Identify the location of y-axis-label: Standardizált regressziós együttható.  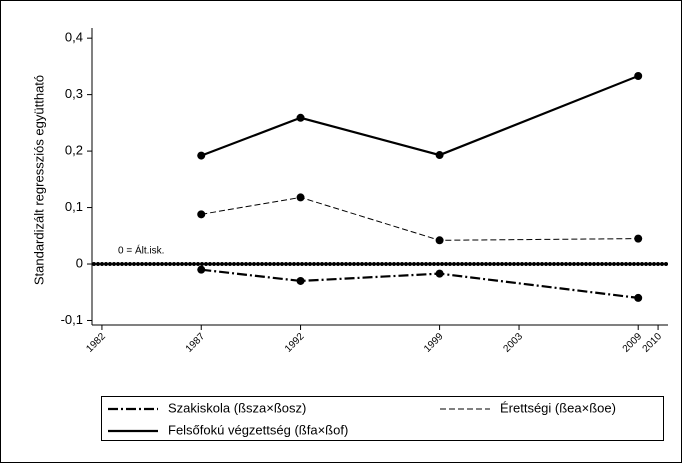
(38, 180).